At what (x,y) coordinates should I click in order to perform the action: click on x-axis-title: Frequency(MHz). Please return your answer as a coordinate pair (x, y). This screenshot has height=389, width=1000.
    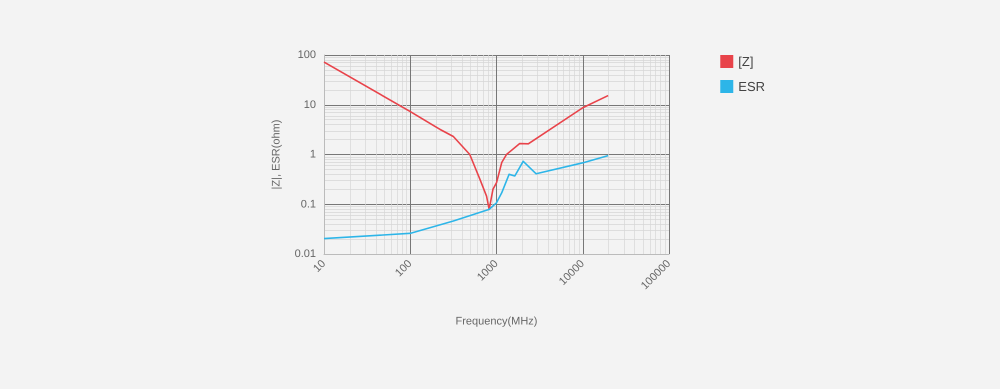
    Looking at the image, I should click on (497, 322).